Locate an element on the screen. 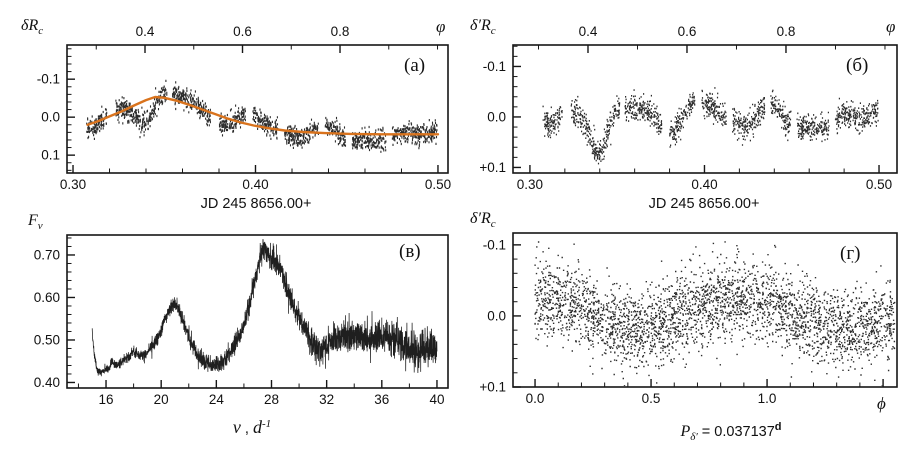  spectrum-line is located at coordinates (264, 308).